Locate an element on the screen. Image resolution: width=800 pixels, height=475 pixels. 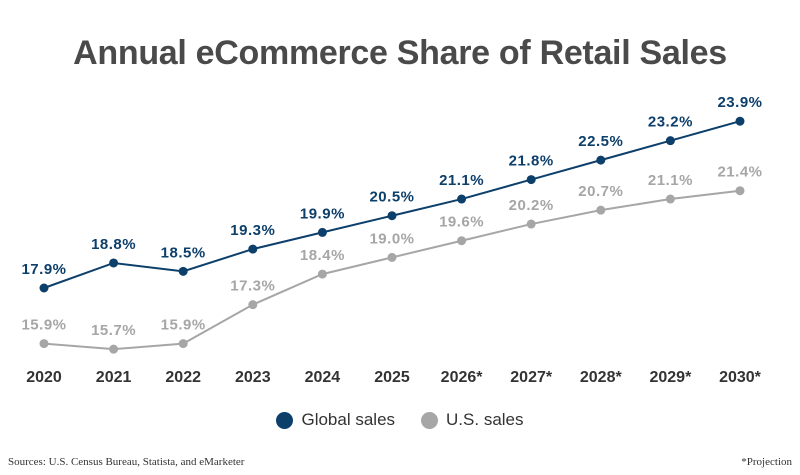
data-label-1-8: 20.7% is located at coordinates (600, 191).